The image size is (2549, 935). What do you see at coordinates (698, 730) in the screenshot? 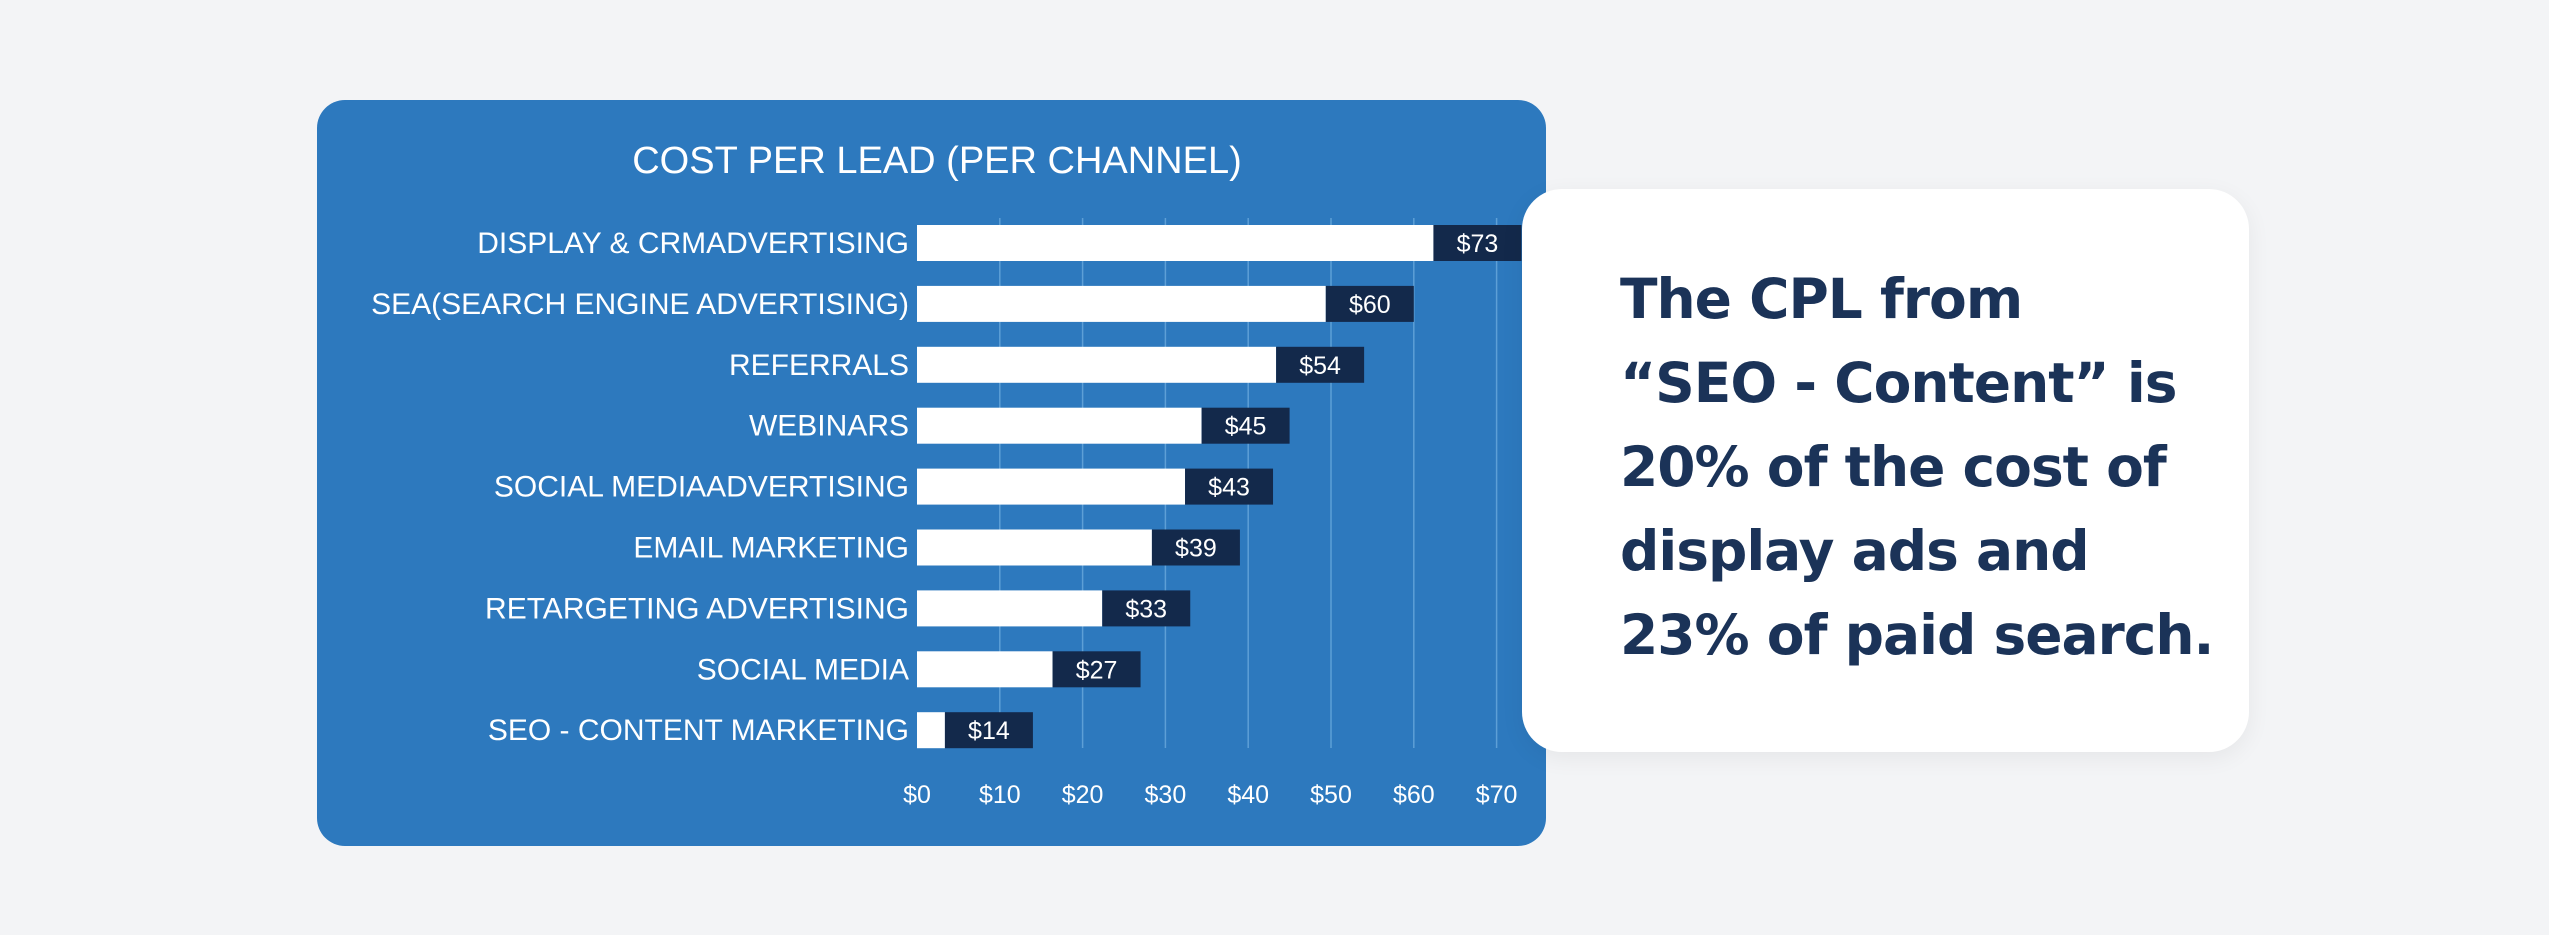
I see `category-label: SEO - CONTENT MARKETING` at bounding box center [698, 730].